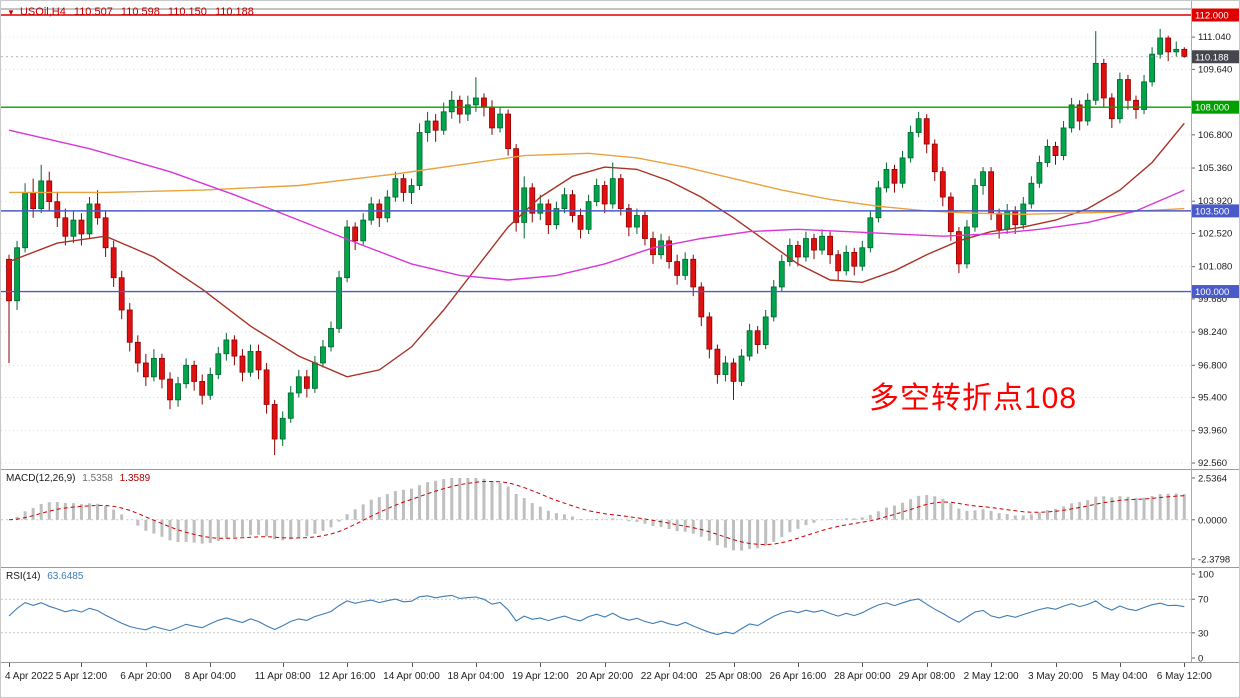  What do you see at coordinates (1203, 633) in the screenshot?
I see `svg-text: 30` at bounding box center [1203, 633].